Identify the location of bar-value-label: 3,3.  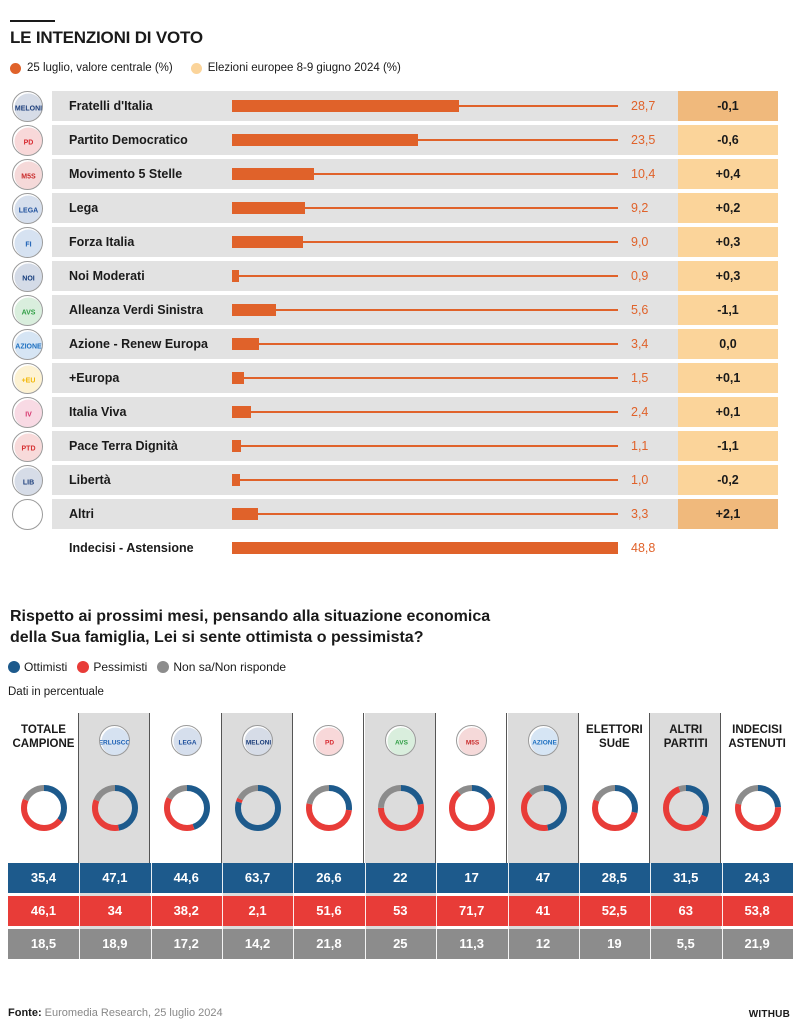
(640, 514).